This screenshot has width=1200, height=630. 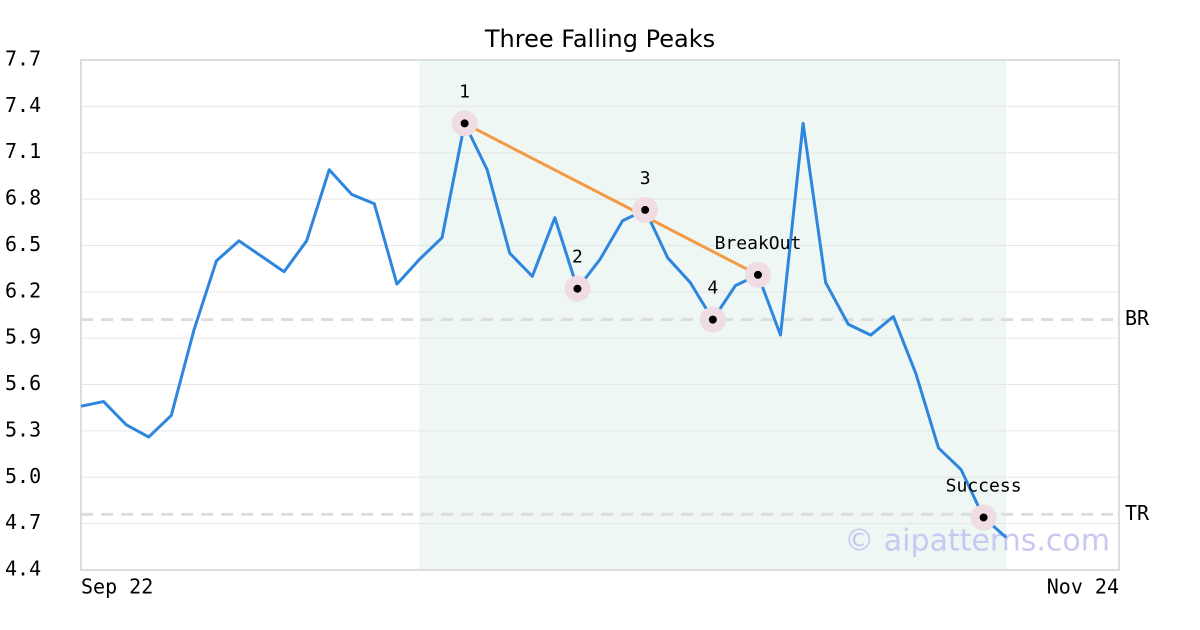 I want to click on x-tick-label: Nov 24, so click(x=1083, y=587).